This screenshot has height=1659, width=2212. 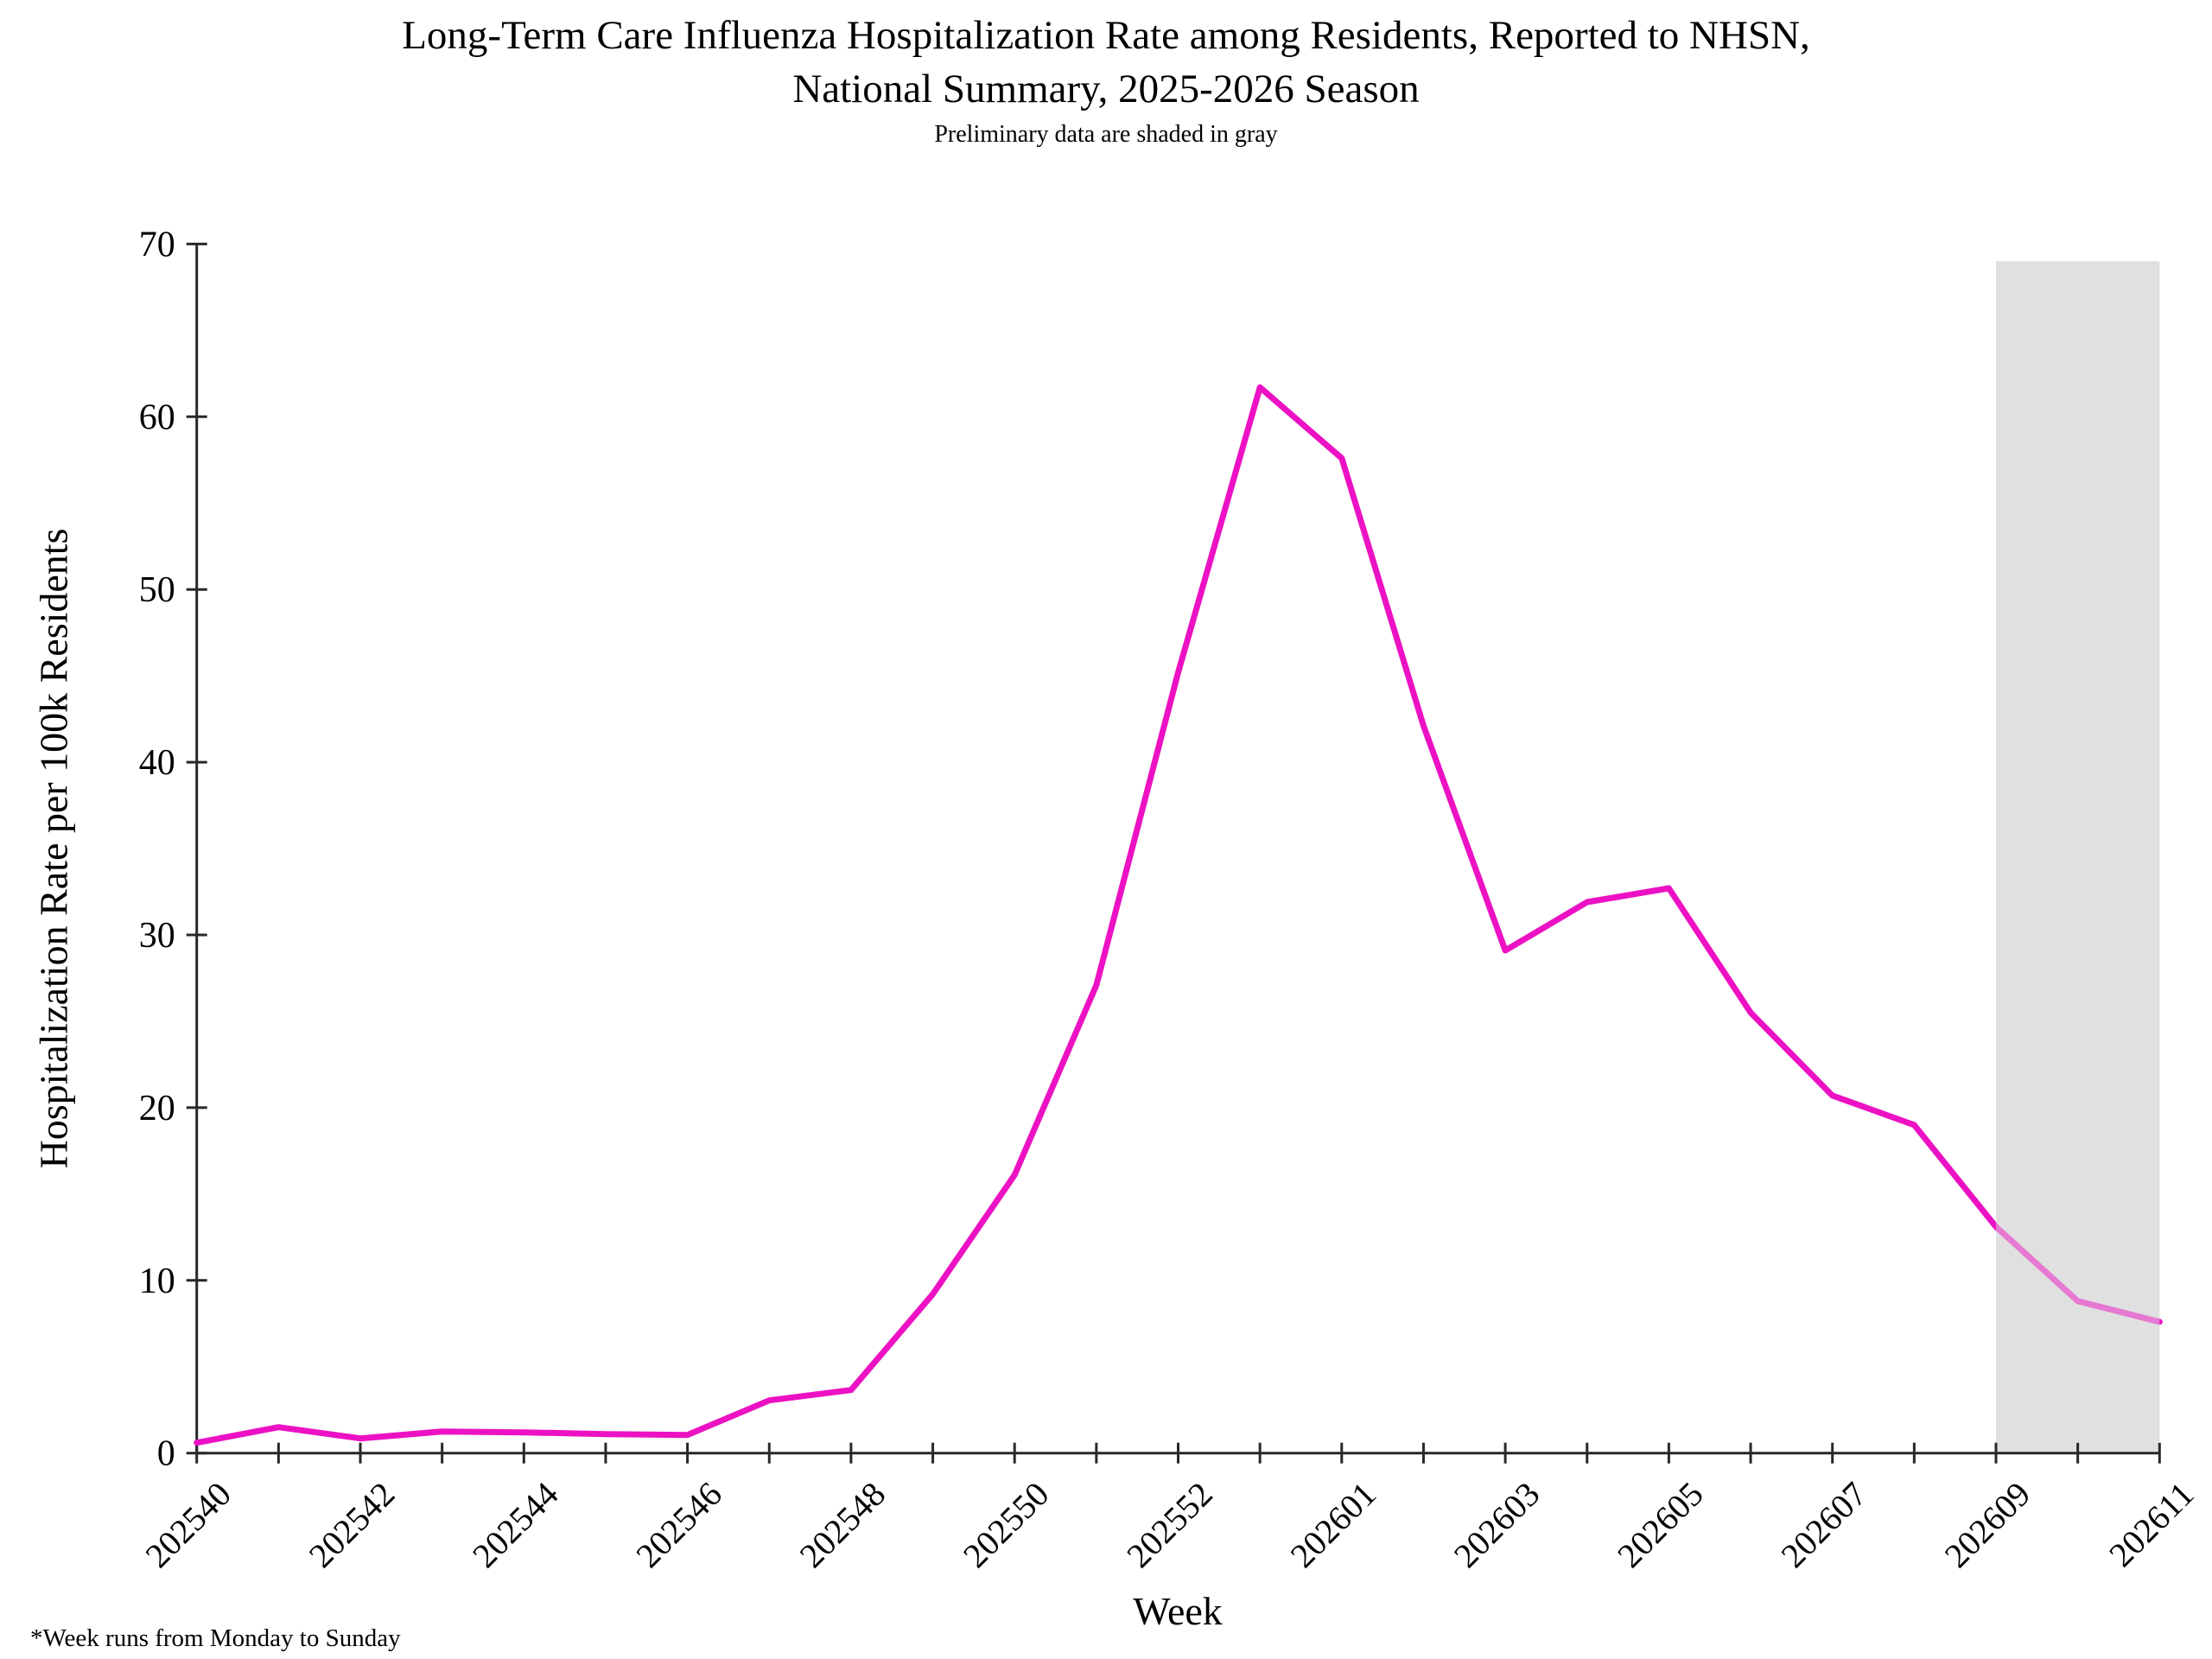 I want to click on x-tick-label: 202546, so click(x=678, y=1524).